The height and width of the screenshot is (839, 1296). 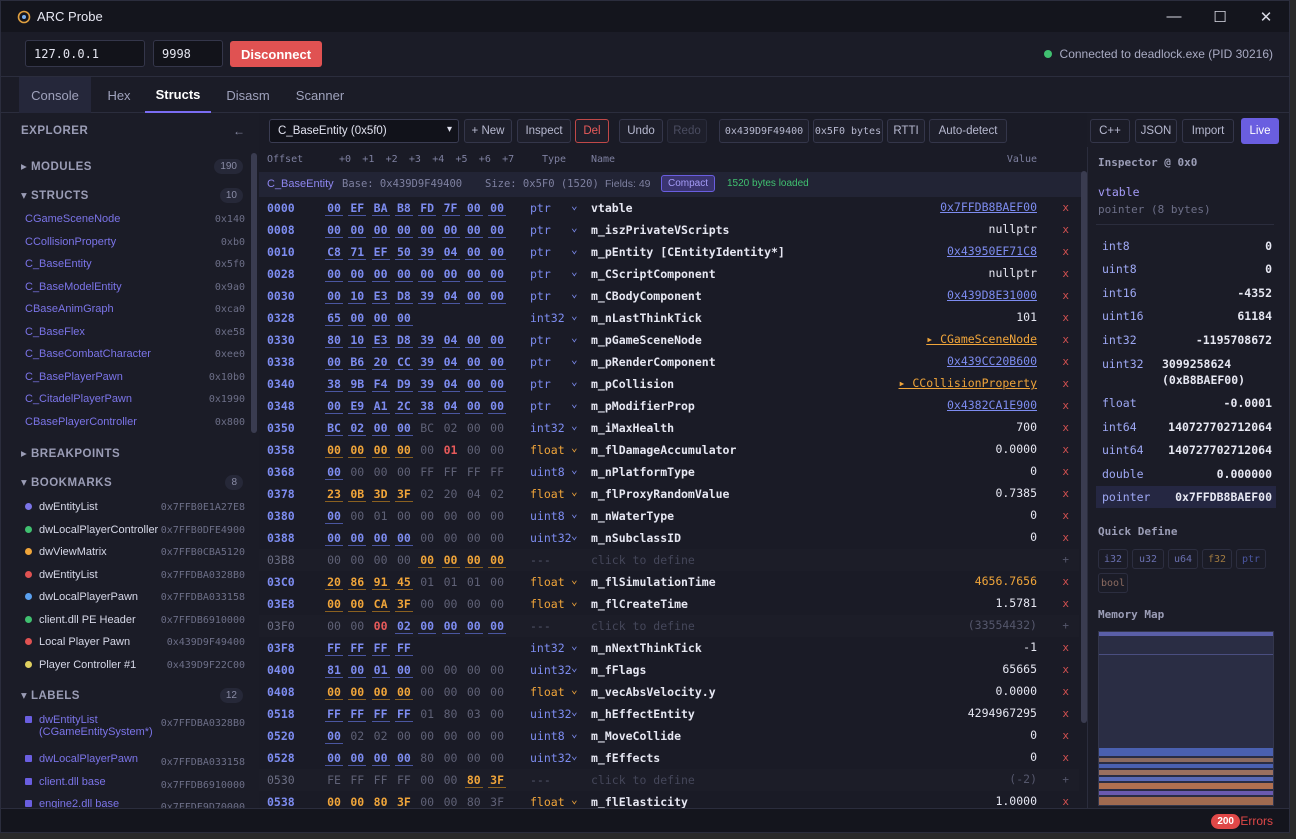 I want to click on inspector-value: -4352, so click(x=1254, y=293).